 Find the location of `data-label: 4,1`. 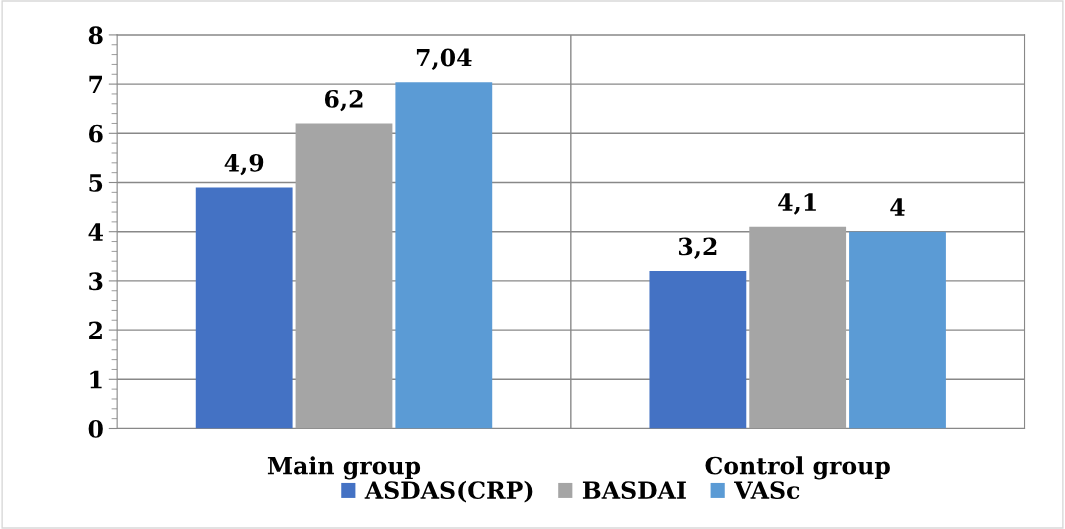

data-label: 4,1 is located at coordinates (797, 204).